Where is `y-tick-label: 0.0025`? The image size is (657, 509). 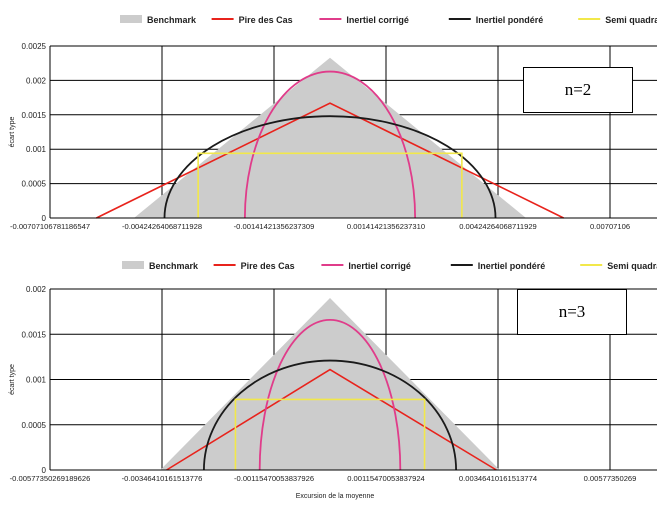
y-tick-label: 0.0025 is located at coordinates (34, 46).